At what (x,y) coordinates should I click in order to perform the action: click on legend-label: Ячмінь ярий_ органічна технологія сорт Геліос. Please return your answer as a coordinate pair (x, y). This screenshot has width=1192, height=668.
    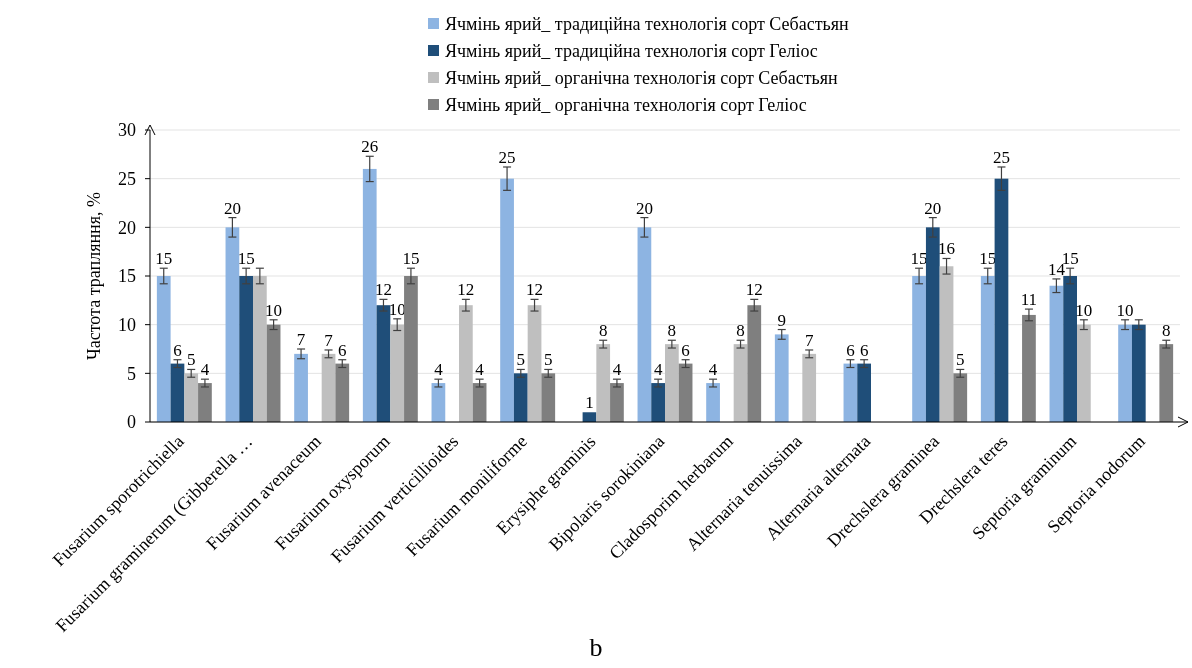
    Looking at the image, I should click on (626, 105).